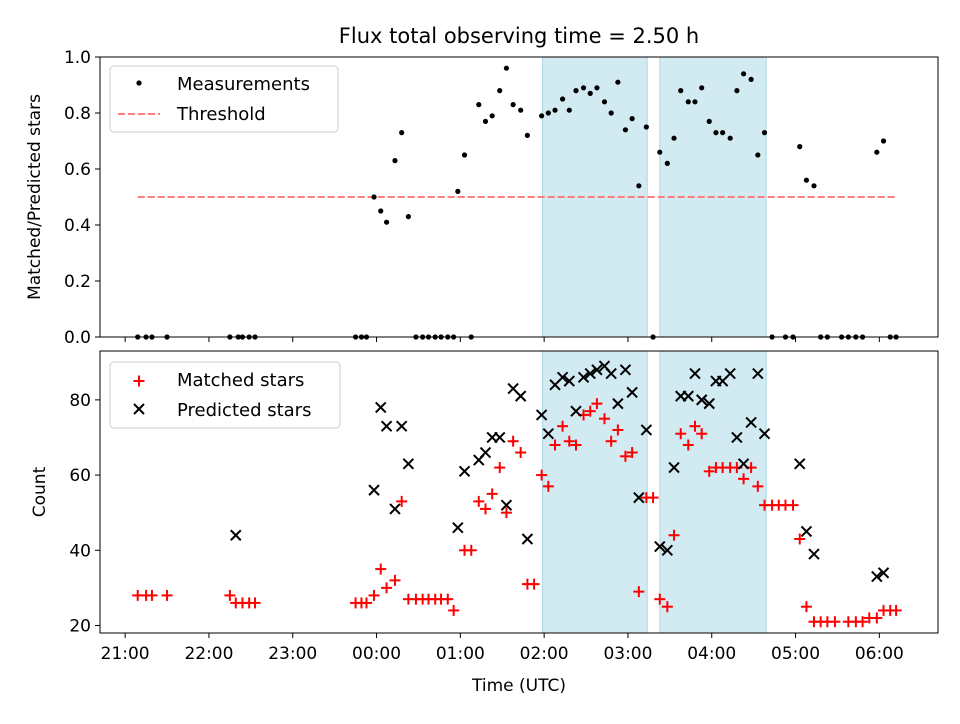 The height and width of the screenshot is (724, 960). I want to click on top-y-tick-label: 0.2, so click(77, 282).